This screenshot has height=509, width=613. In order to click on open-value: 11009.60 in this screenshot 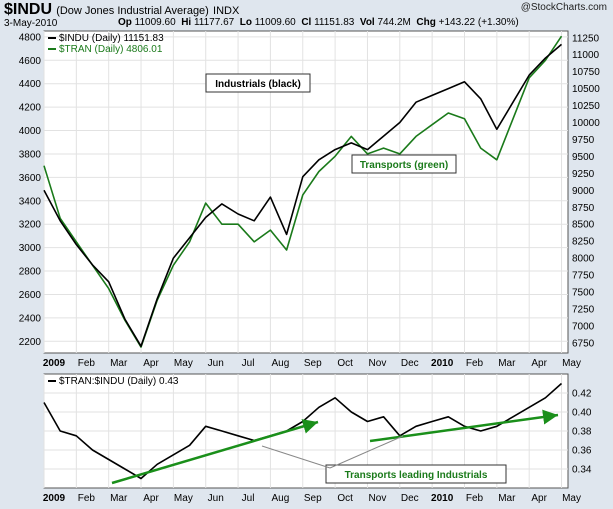, I will do `click(155, 22)`.